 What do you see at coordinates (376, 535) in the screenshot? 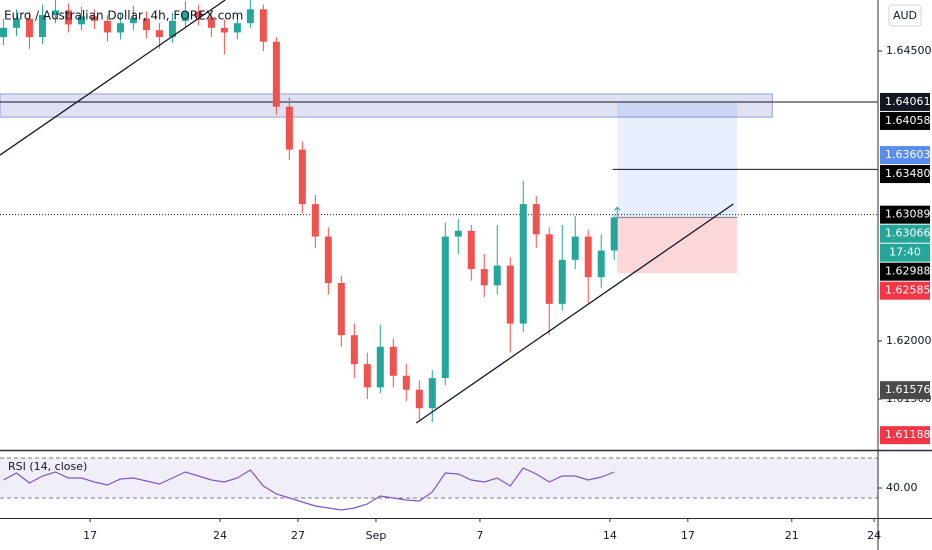
I see `x-tick-label: Sep` at bounding box center [376, 535].